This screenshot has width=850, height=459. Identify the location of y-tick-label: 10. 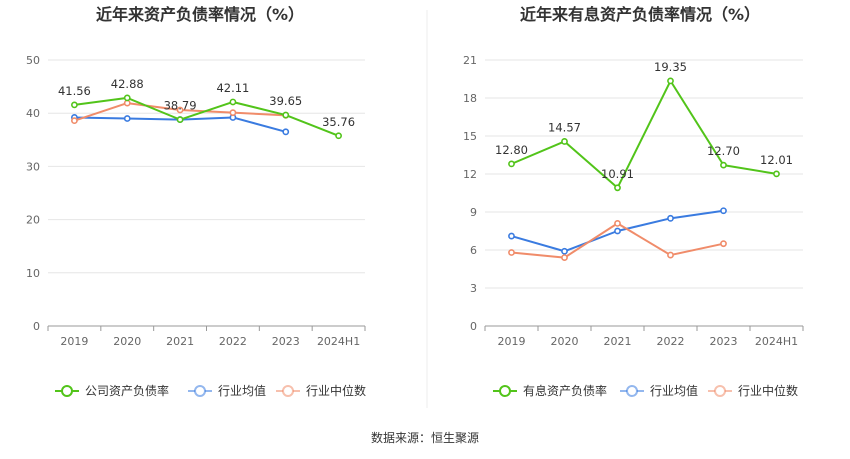
(33, 273).